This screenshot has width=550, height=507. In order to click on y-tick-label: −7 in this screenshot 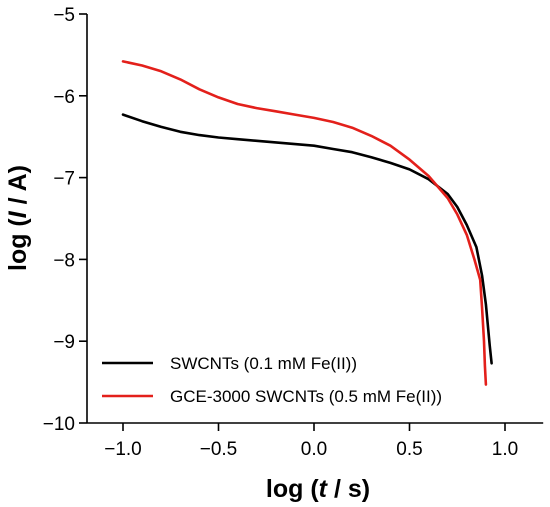, I will do `click(64, 179)`.